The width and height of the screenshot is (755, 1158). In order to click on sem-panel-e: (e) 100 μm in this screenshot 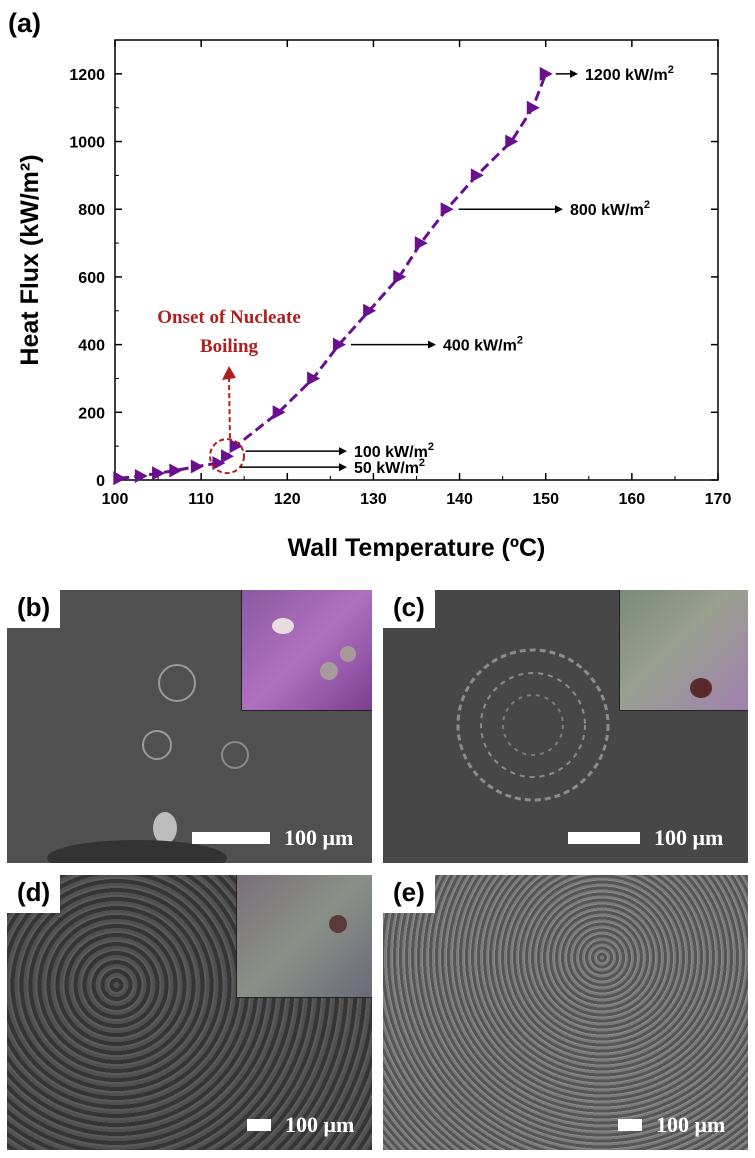, I will do `click(565, 1012)`.